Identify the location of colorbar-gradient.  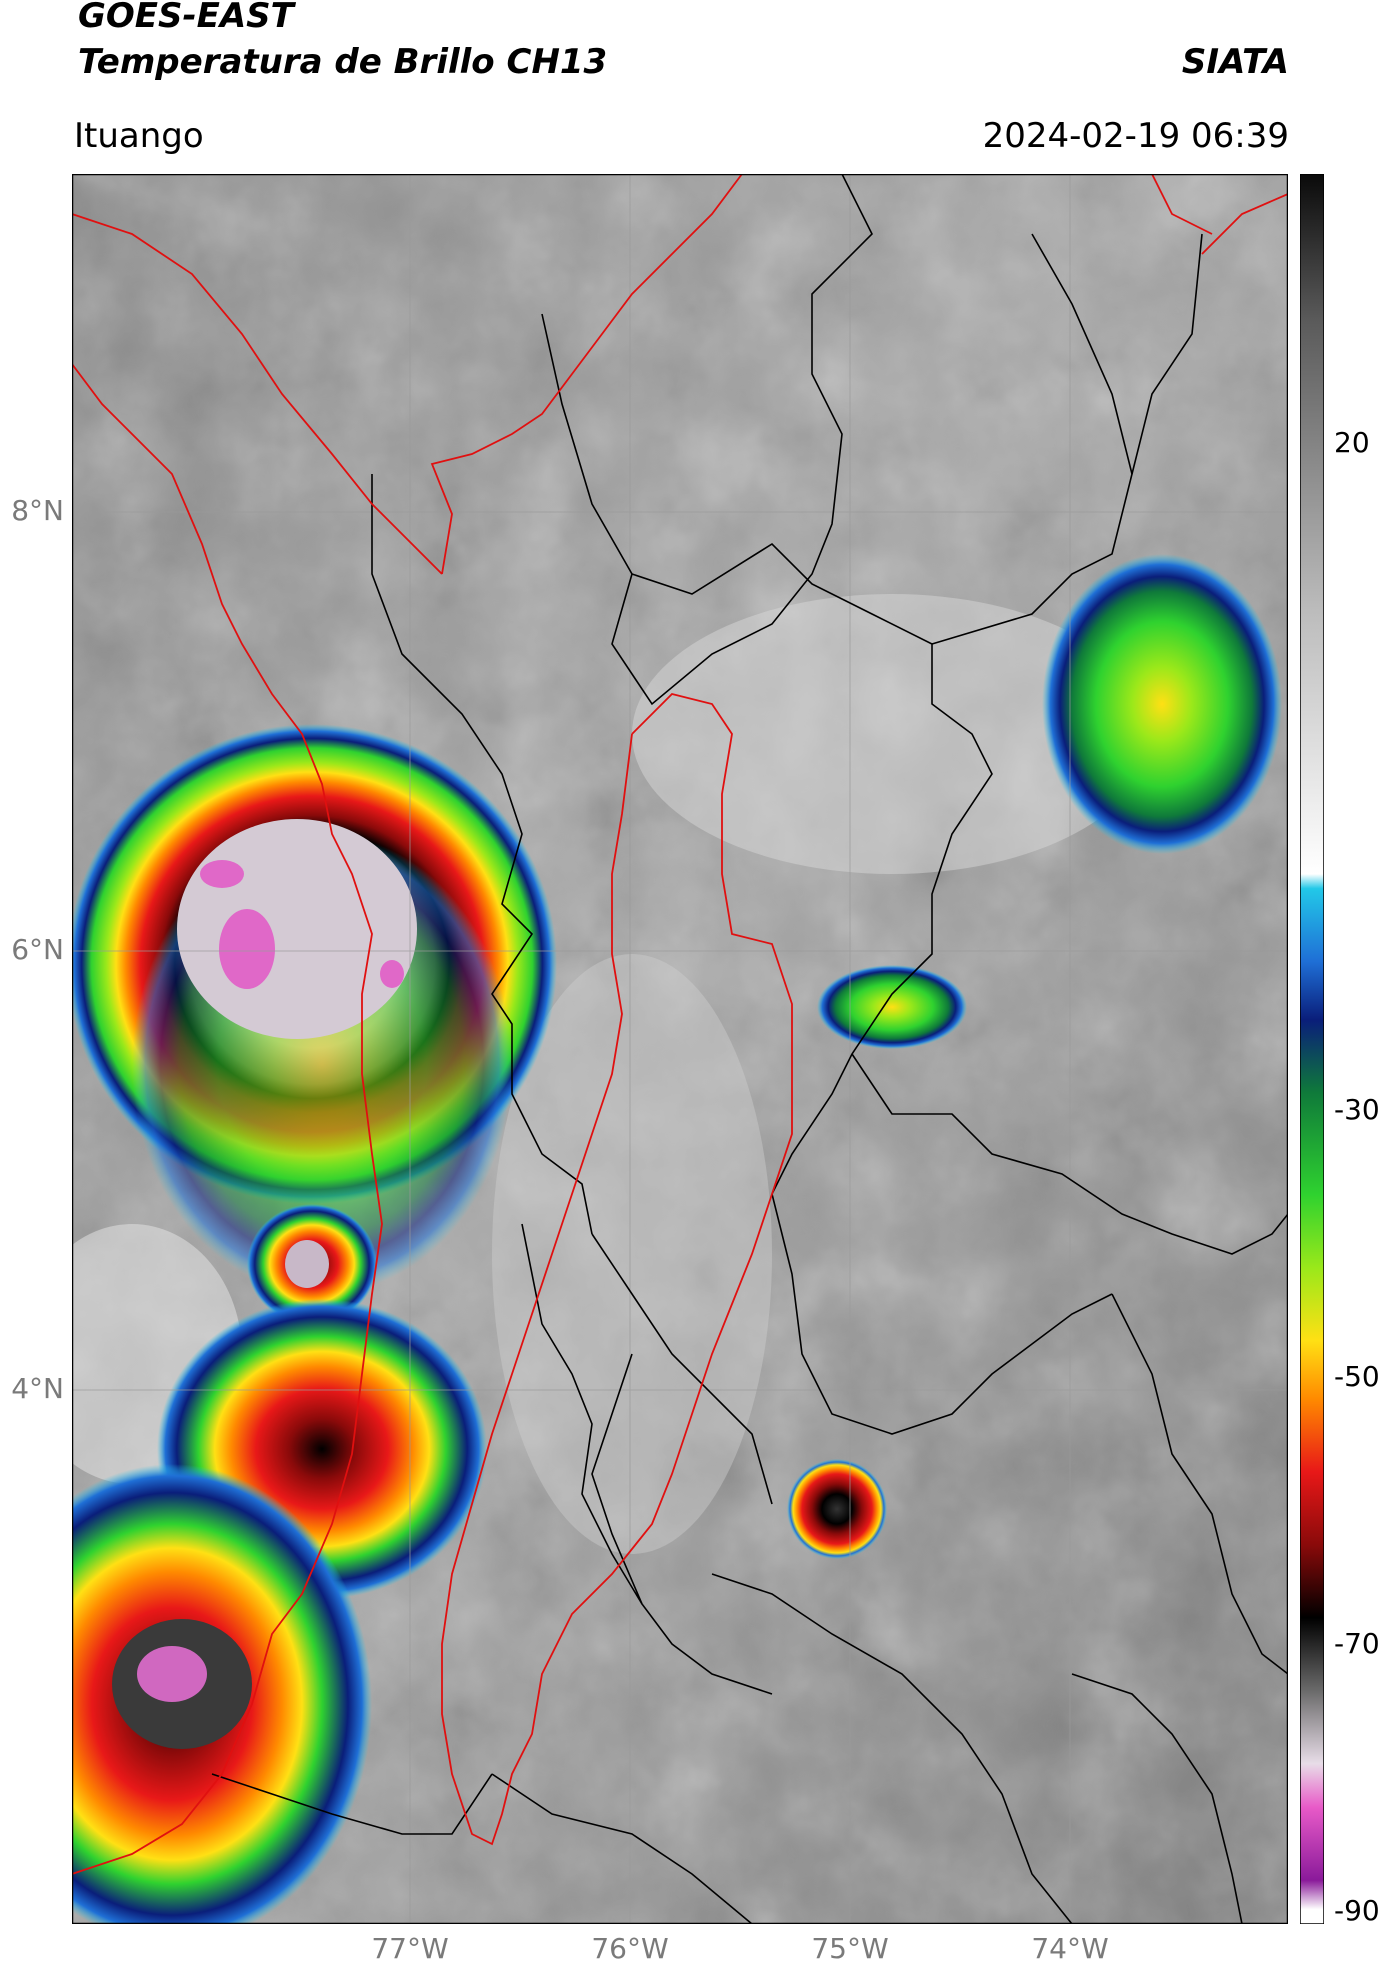
(1312, 1049).